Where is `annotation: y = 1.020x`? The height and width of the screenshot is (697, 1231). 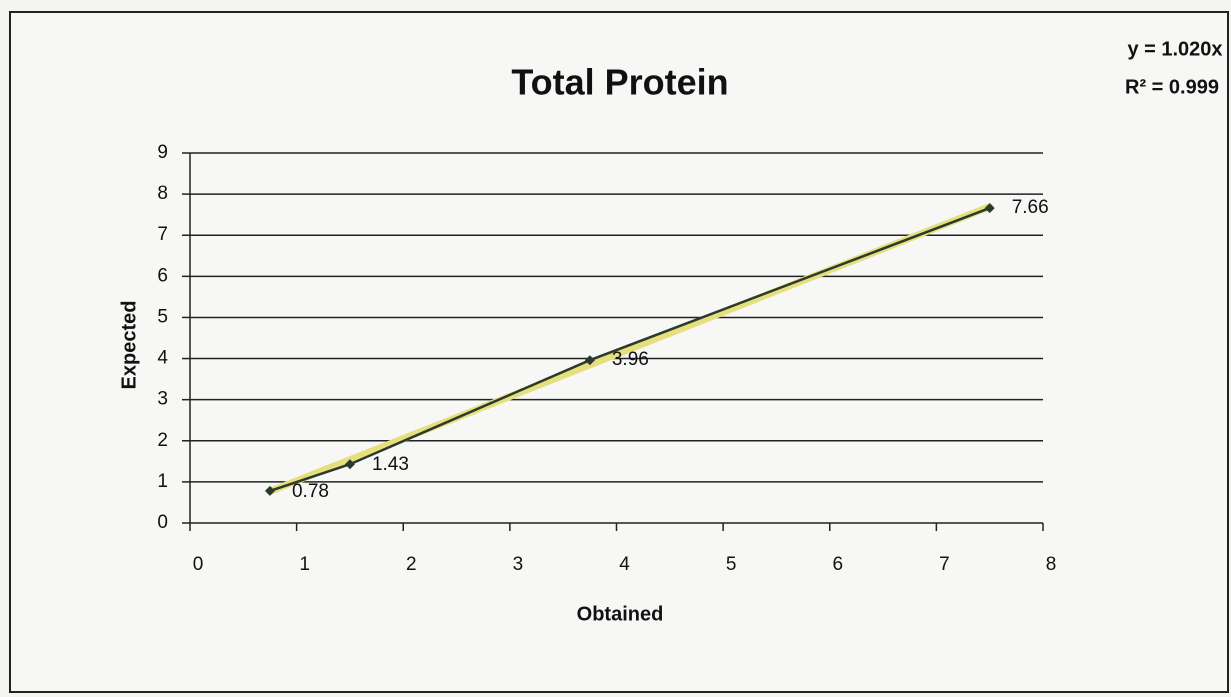 annotation: y = 1.020x is located at coordinates (1174, 49).